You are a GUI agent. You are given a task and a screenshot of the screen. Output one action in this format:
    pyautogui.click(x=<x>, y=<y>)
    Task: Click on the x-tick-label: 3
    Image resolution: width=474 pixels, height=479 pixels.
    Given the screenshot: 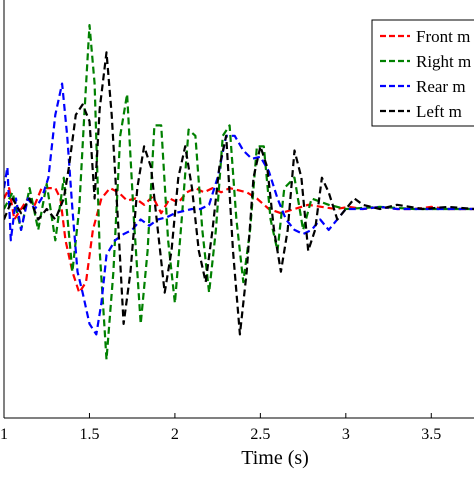 What is the action you would take?
    pyautogui.click(x=346, y=434)
    